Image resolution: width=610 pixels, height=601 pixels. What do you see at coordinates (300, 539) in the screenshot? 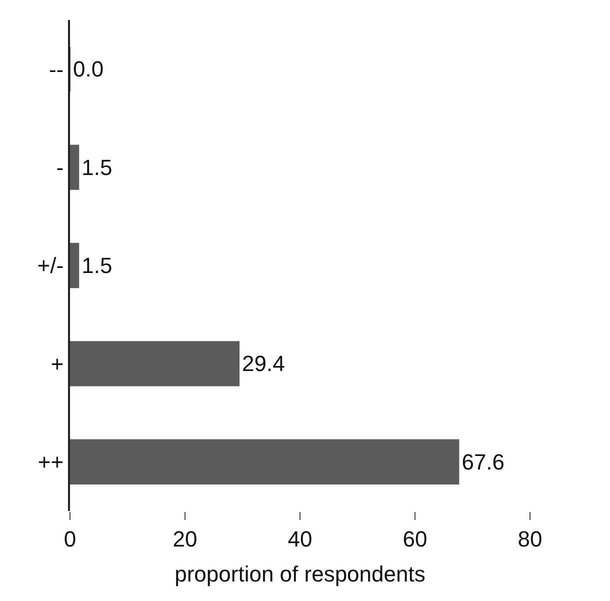
I see `x-tick-label: 40` at bounding box center [300, 539].